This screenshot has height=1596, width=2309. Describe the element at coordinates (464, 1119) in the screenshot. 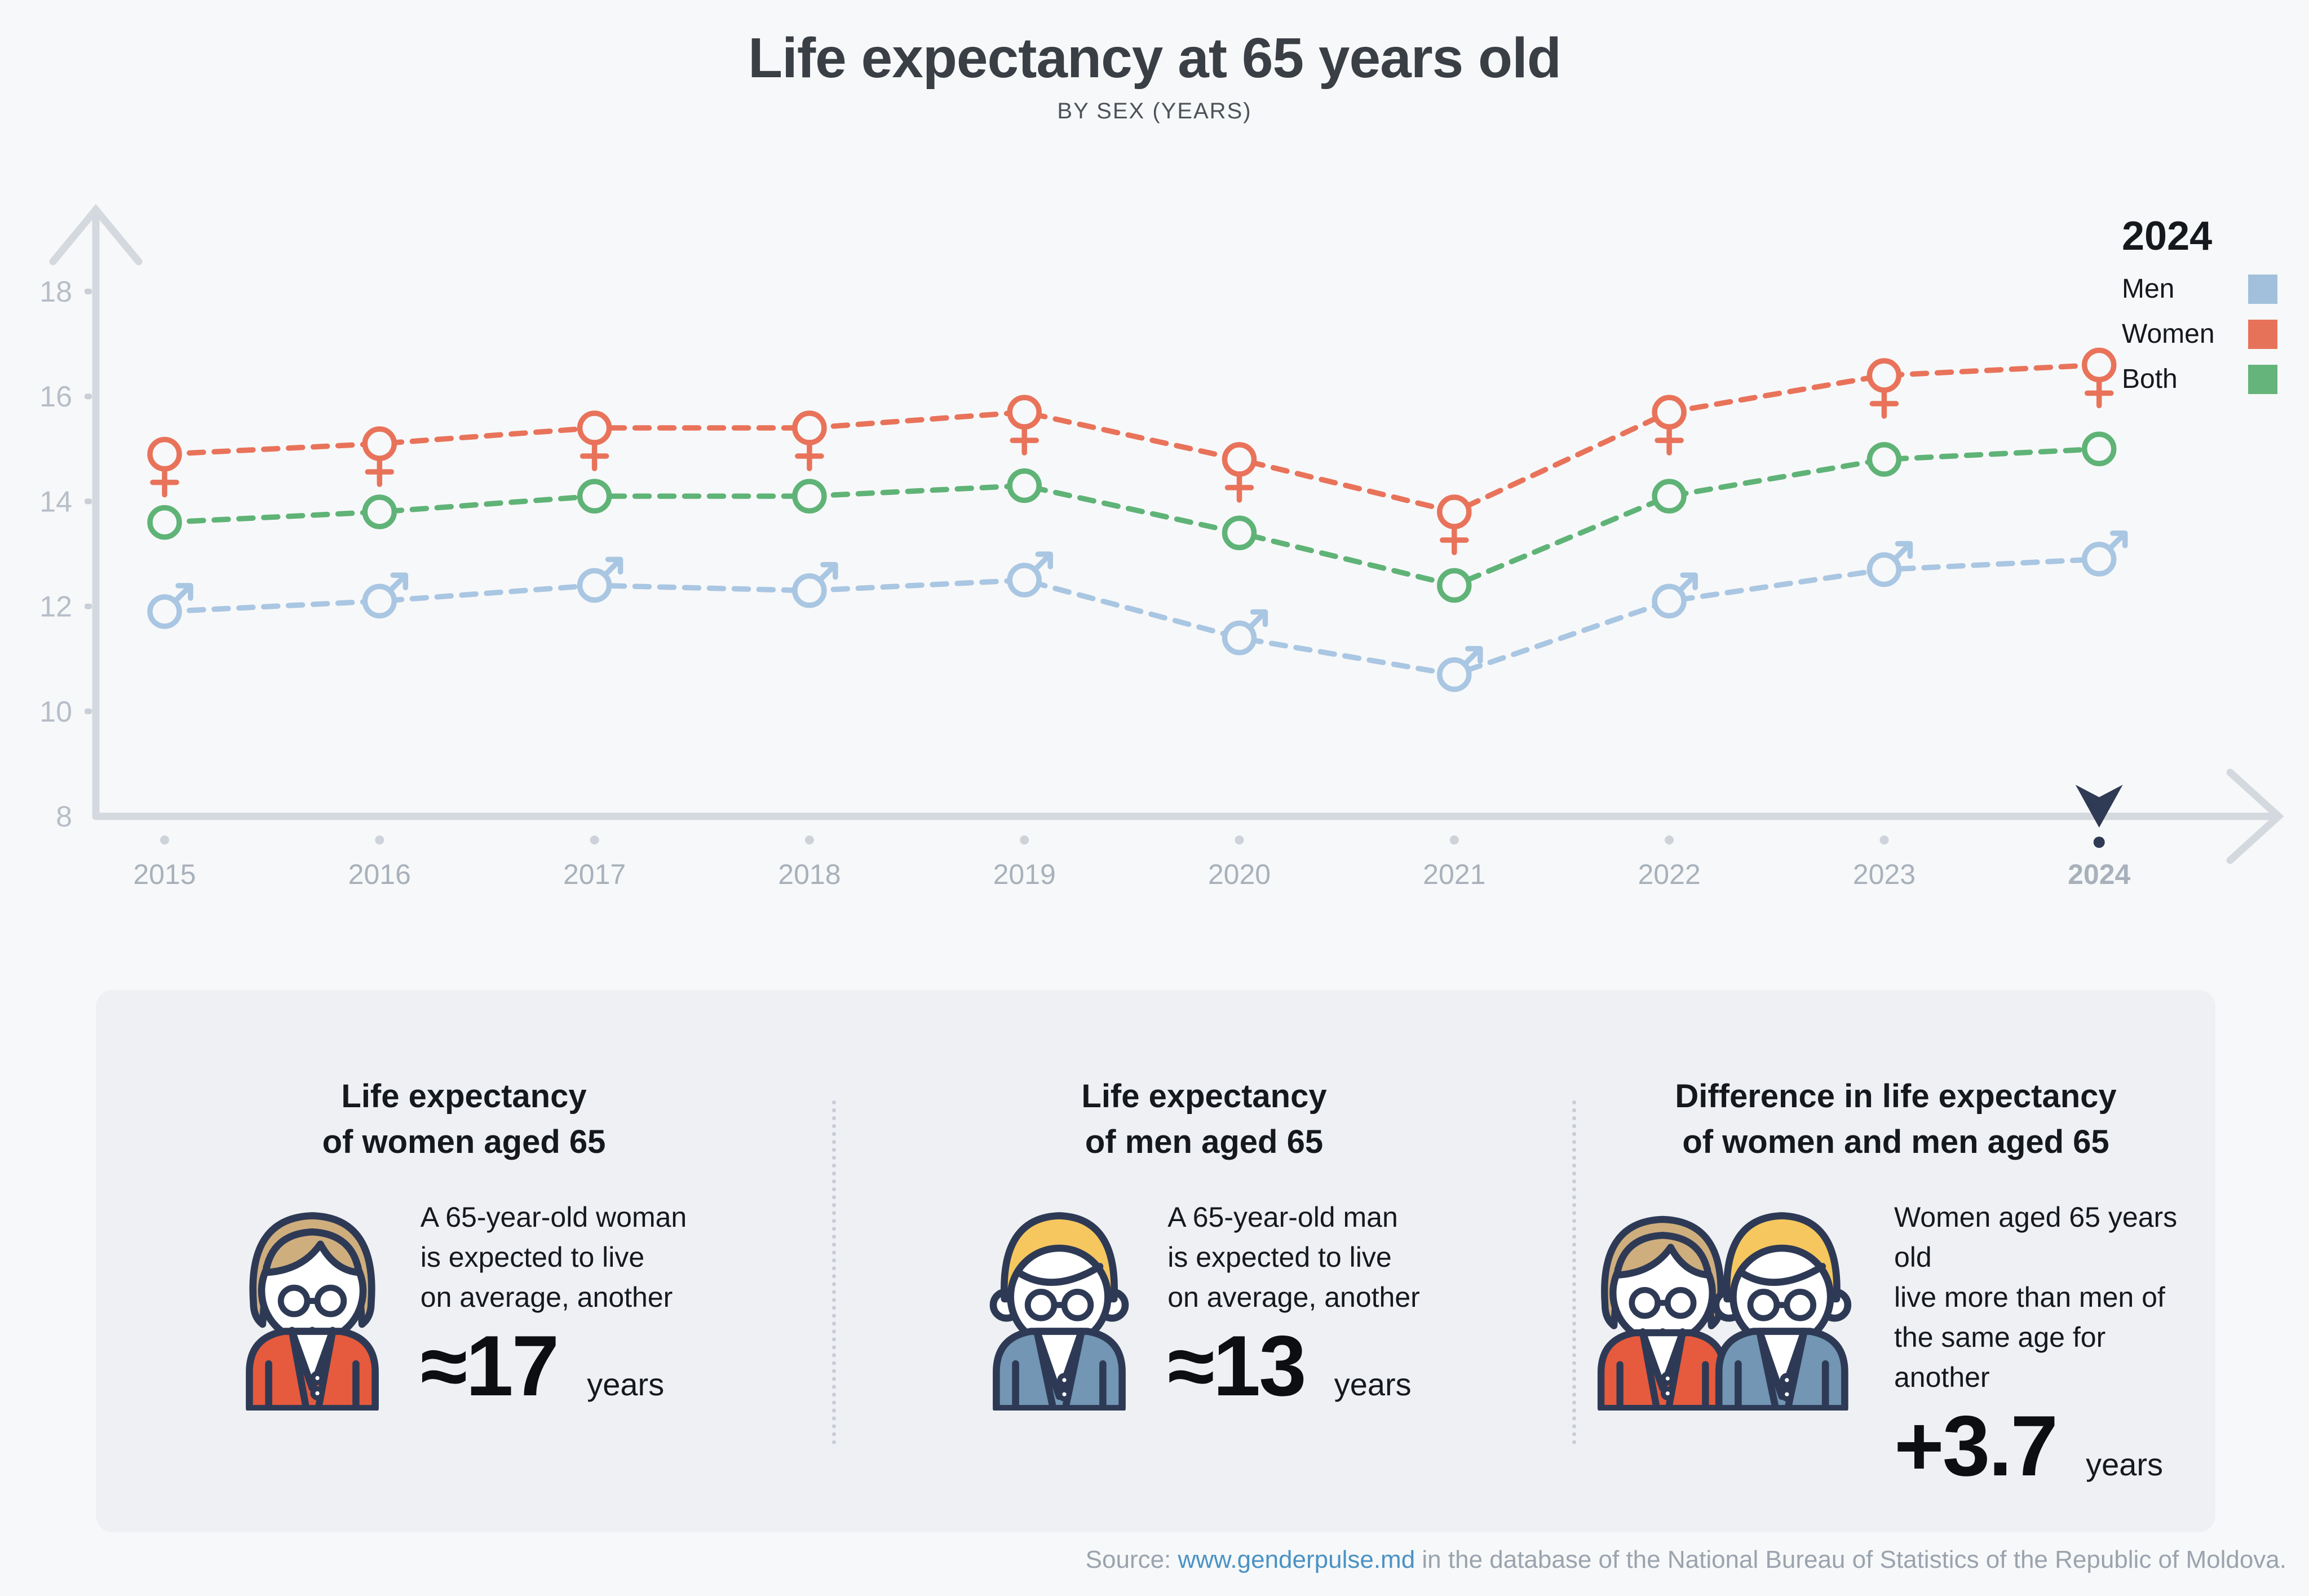

I see `card-title: Life expectancy of women aged 65` at that location.